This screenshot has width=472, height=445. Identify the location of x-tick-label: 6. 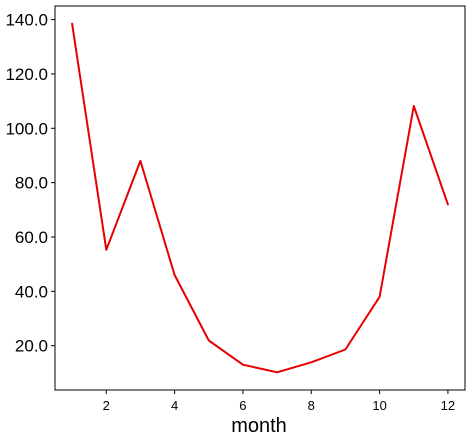
(242, 405).